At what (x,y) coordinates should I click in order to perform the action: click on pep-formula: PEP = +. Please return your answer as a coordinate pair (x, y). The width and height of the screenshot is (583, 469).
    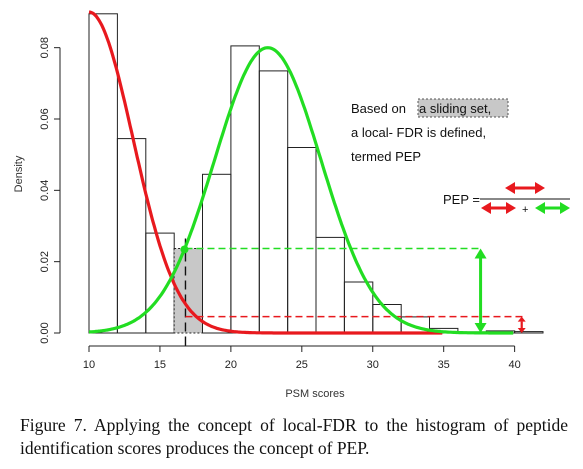
    Looking at the image, I should click on (506, 199).